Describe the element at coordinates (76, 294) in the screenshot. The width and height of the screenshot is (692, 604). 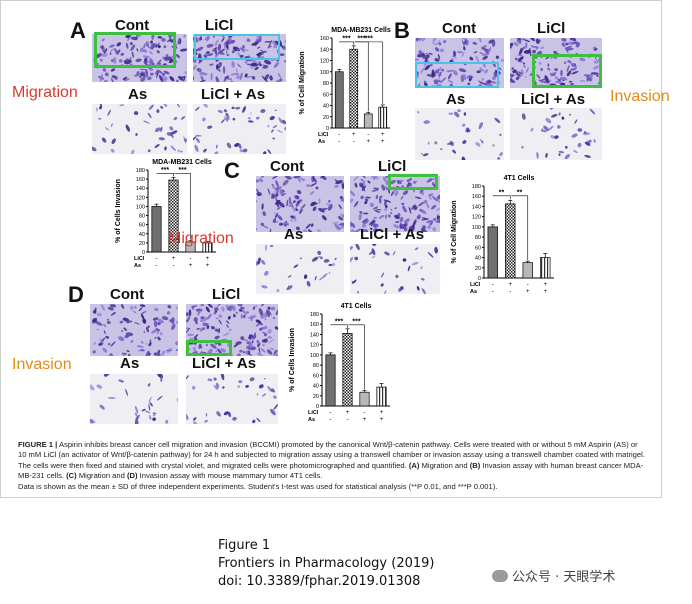
I see `panel-letter-d: D` at that location.